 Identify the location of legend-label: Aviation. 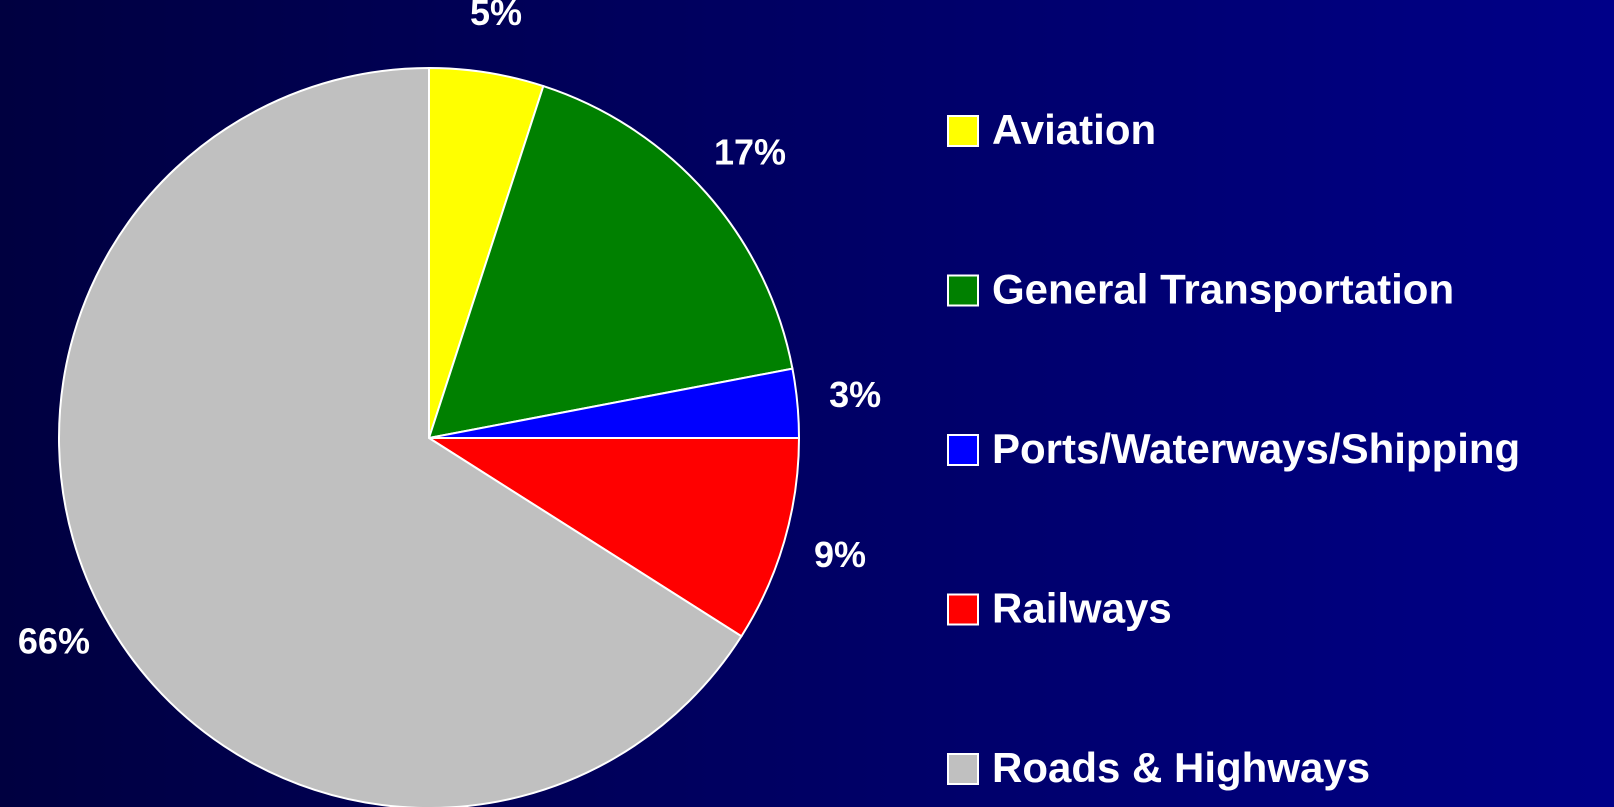
(1074, 129).